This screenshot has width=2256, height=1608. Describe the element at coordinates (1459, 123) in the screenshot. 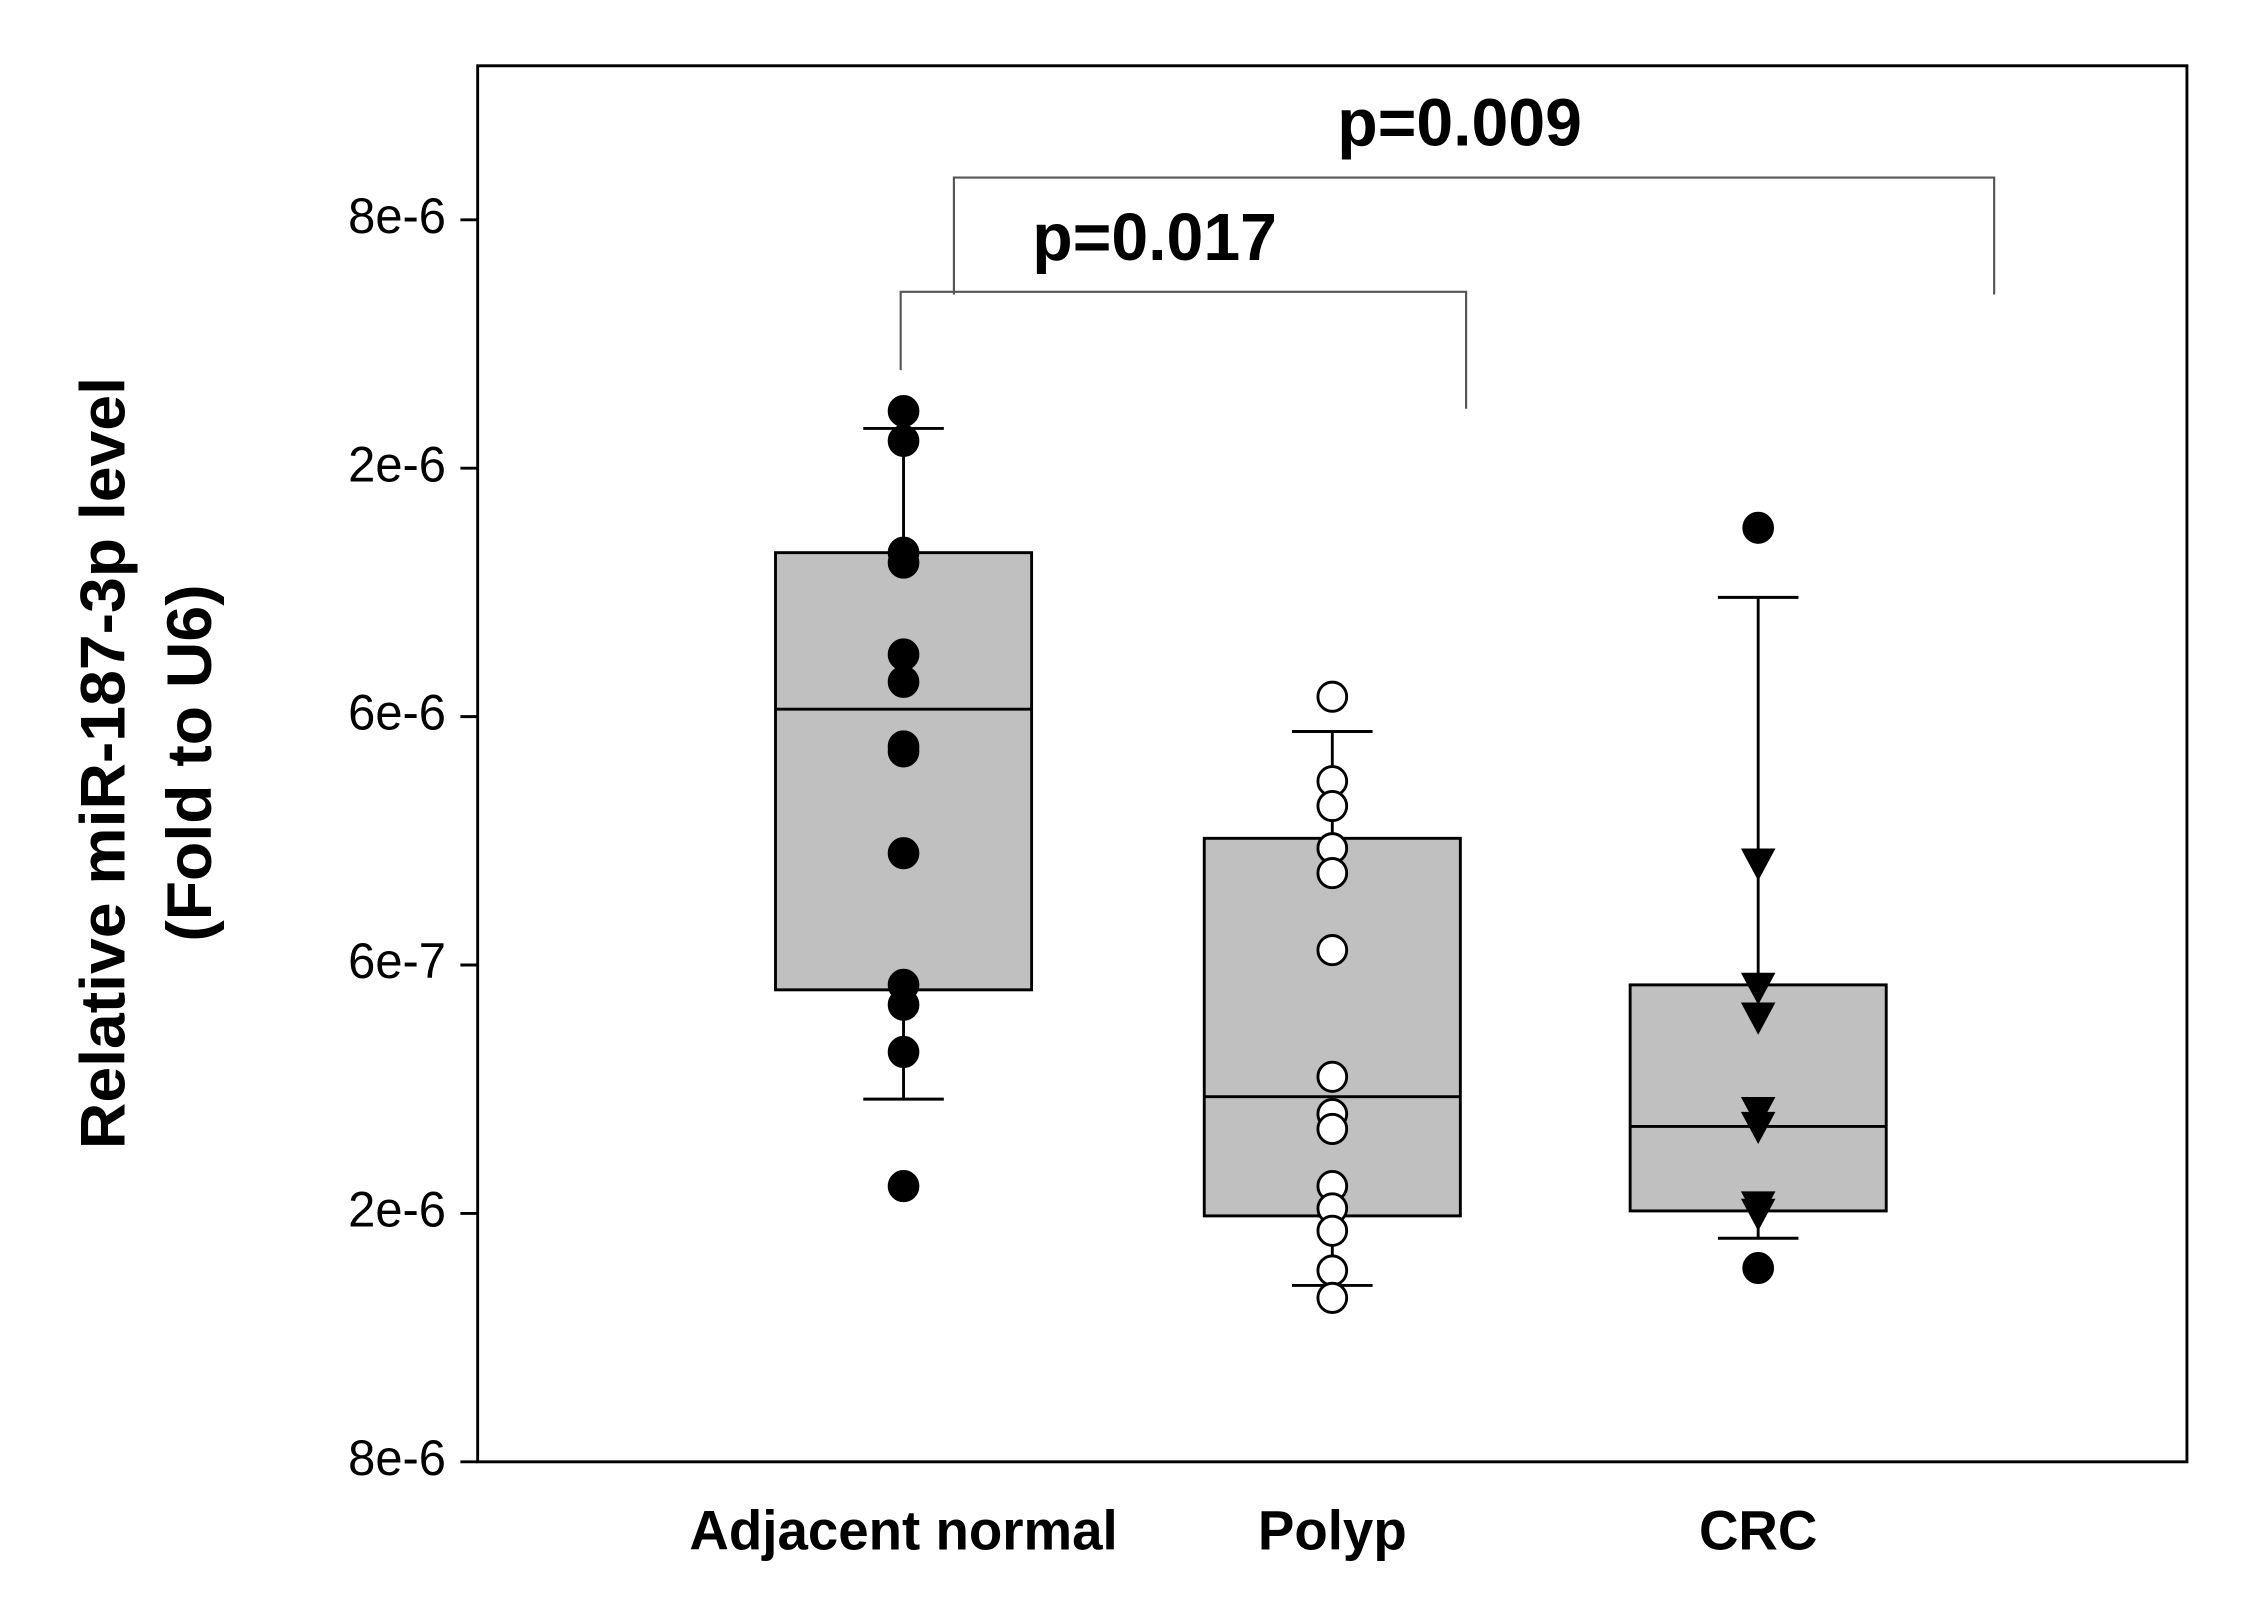

I see `p-value: p=0.009` at that location.